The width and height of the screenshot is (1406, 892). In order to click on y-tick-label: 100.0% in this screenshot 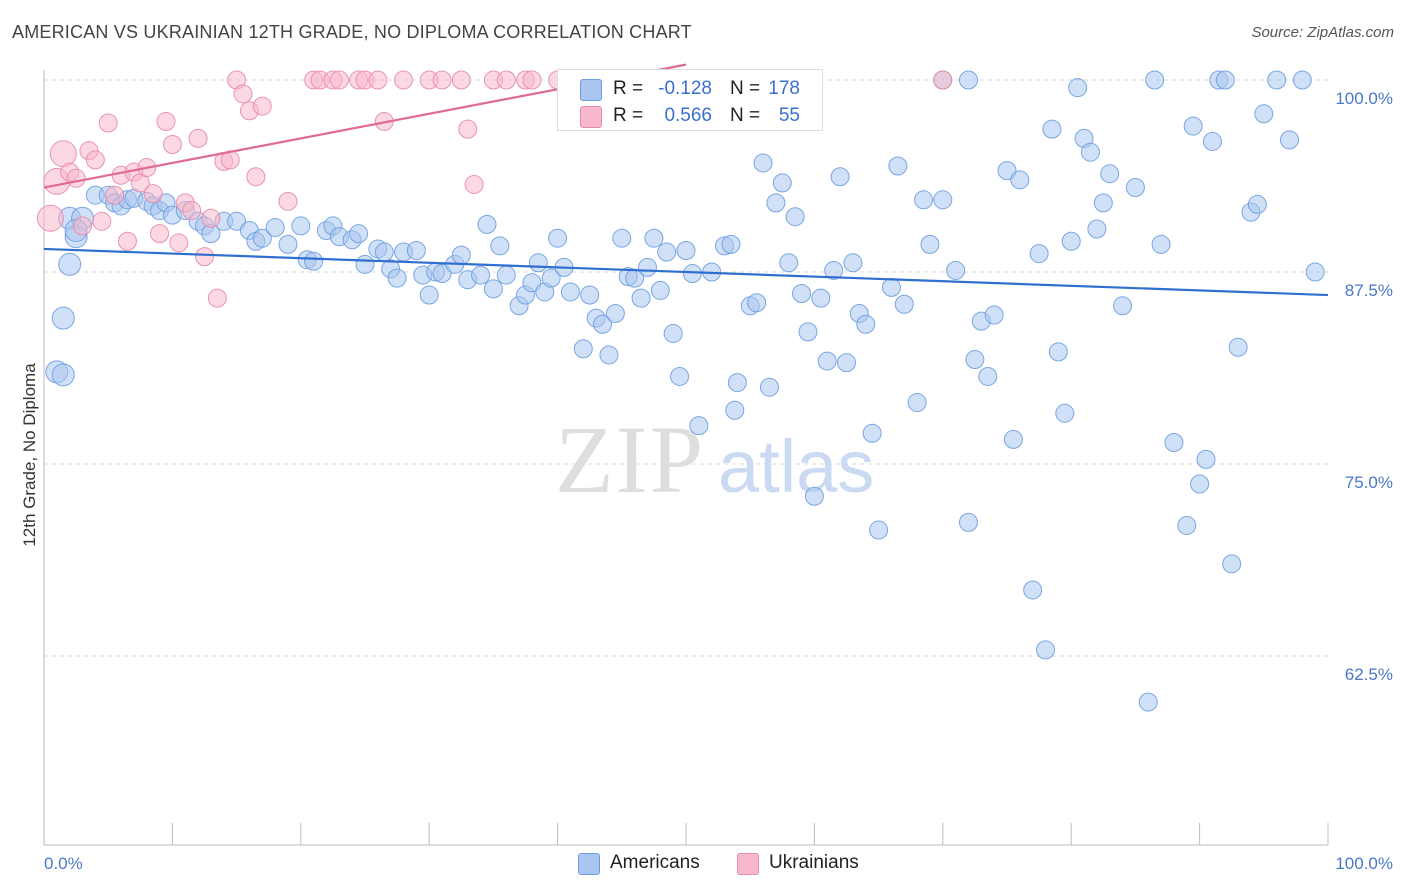, I will do `click(1364, 98)`.